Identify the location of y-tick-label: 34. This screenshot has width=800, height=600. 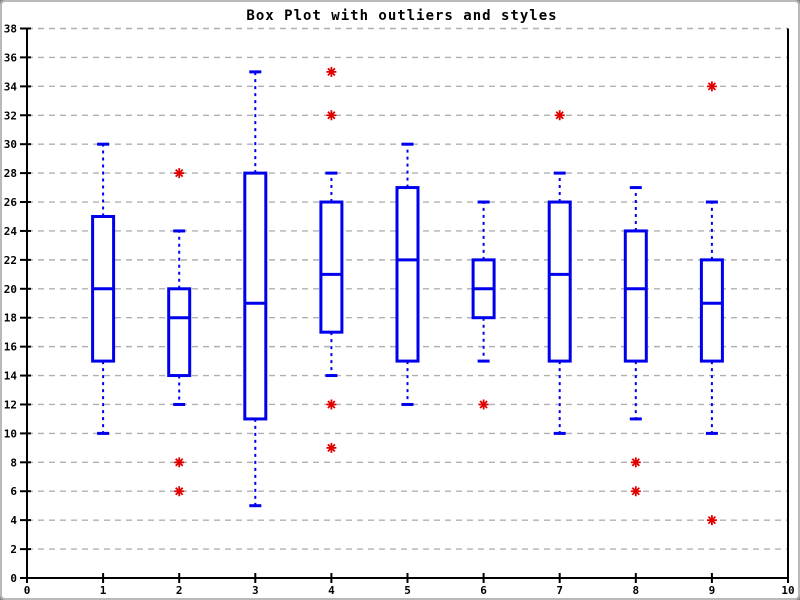
(11, 86).